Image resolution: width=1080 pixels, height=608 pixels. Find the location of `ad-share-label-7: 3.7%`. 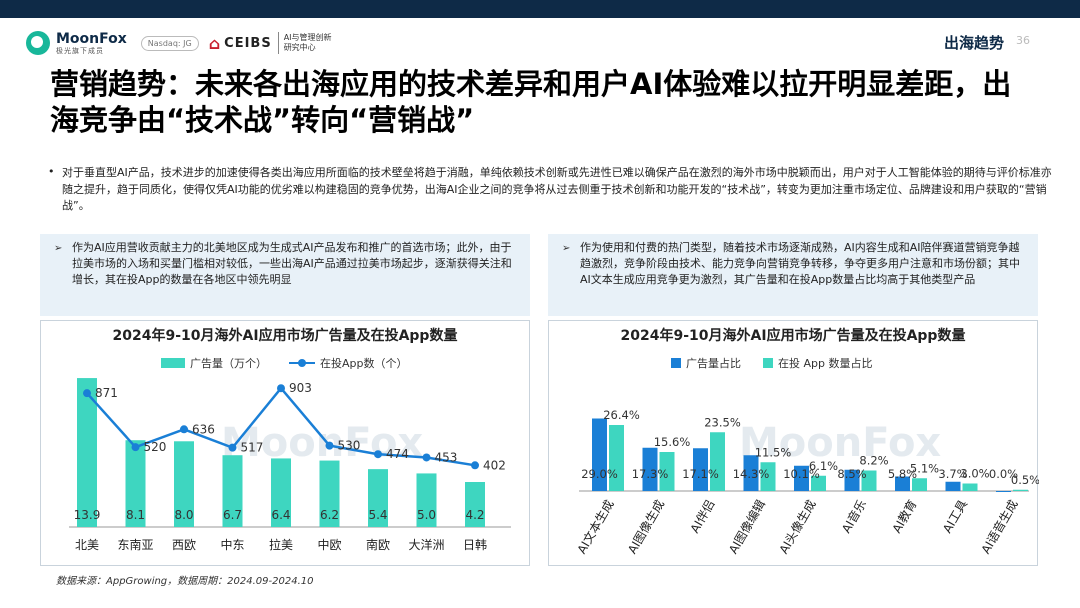

ad-share-label-7: 3.7% is located at coordinates (952, 474).